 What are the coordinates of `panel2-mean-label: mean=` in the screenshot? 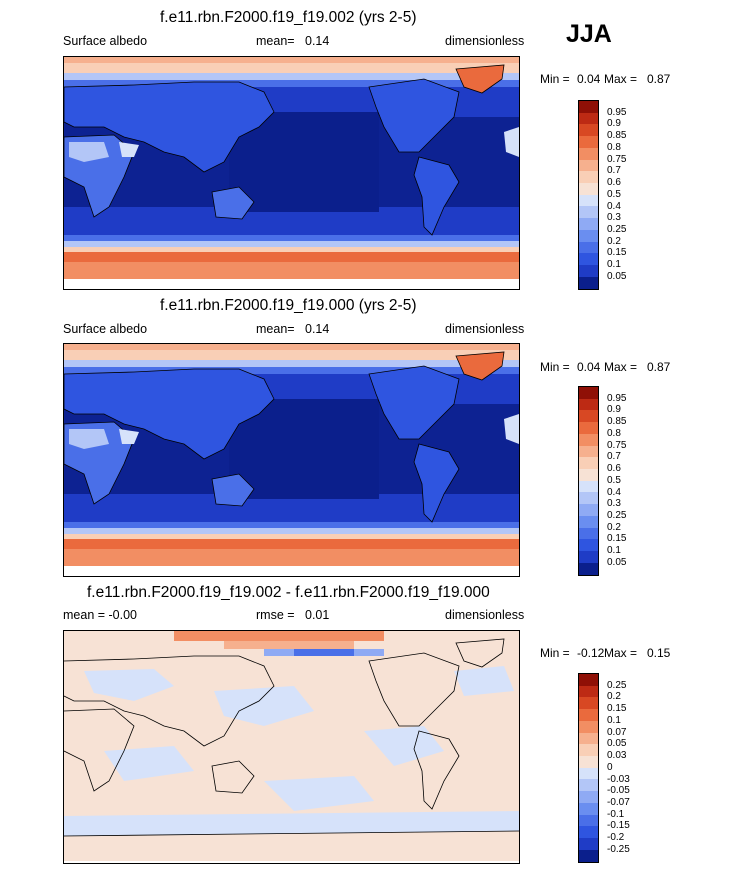 It's located at (275, 329).